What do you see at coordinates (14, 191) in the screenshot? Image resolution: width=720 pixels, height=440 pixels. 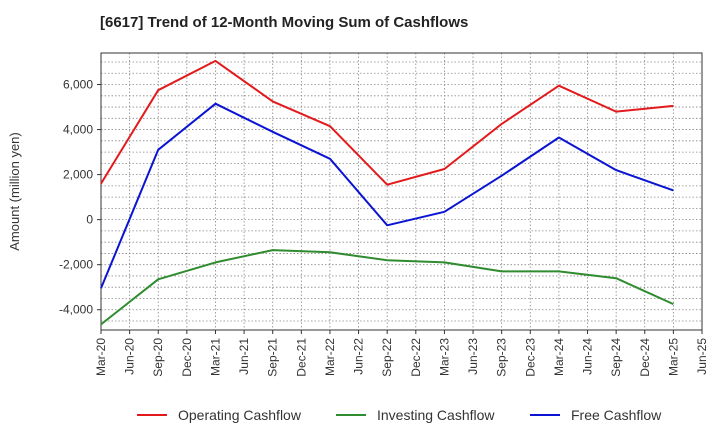 I see `y-axis-label: Amount (million yen)` at bounding box center [14, 191].